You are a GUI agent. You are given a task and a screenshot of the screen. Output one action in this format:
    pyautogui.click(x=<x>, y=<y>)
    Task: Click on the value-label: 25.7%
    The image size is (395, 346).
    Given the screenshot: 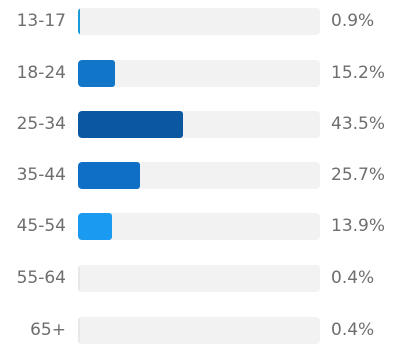 What is the action you would take?
    pyautogui.click(x=358, y=175)
    